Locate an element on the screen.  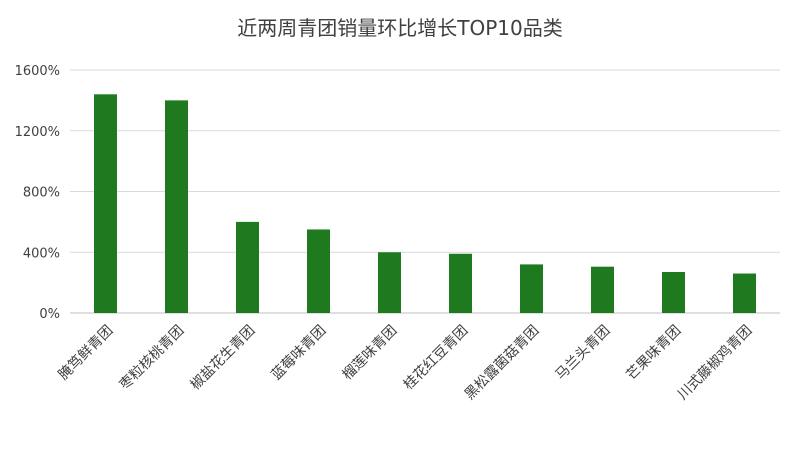
y-tick-label: 400% is located at coordinates (41, 253).